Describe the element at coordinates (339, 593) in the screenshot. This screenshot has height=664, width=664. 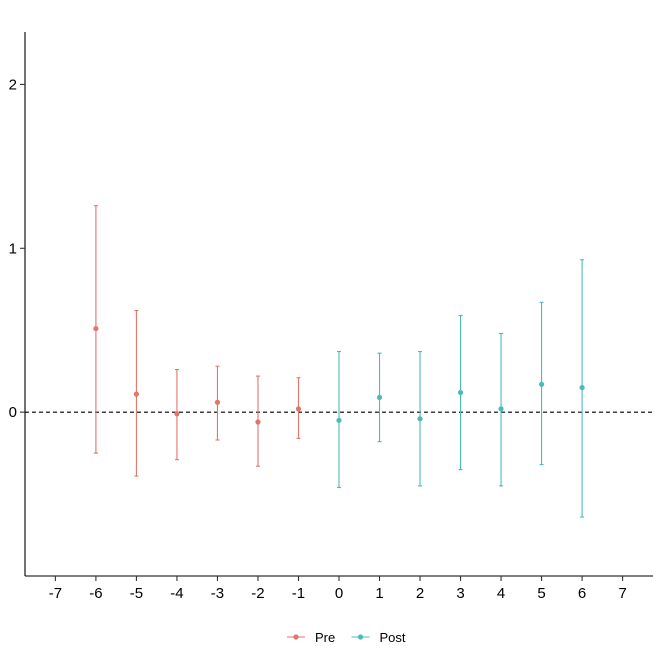
I see `x-tick-label: 0` at that location.